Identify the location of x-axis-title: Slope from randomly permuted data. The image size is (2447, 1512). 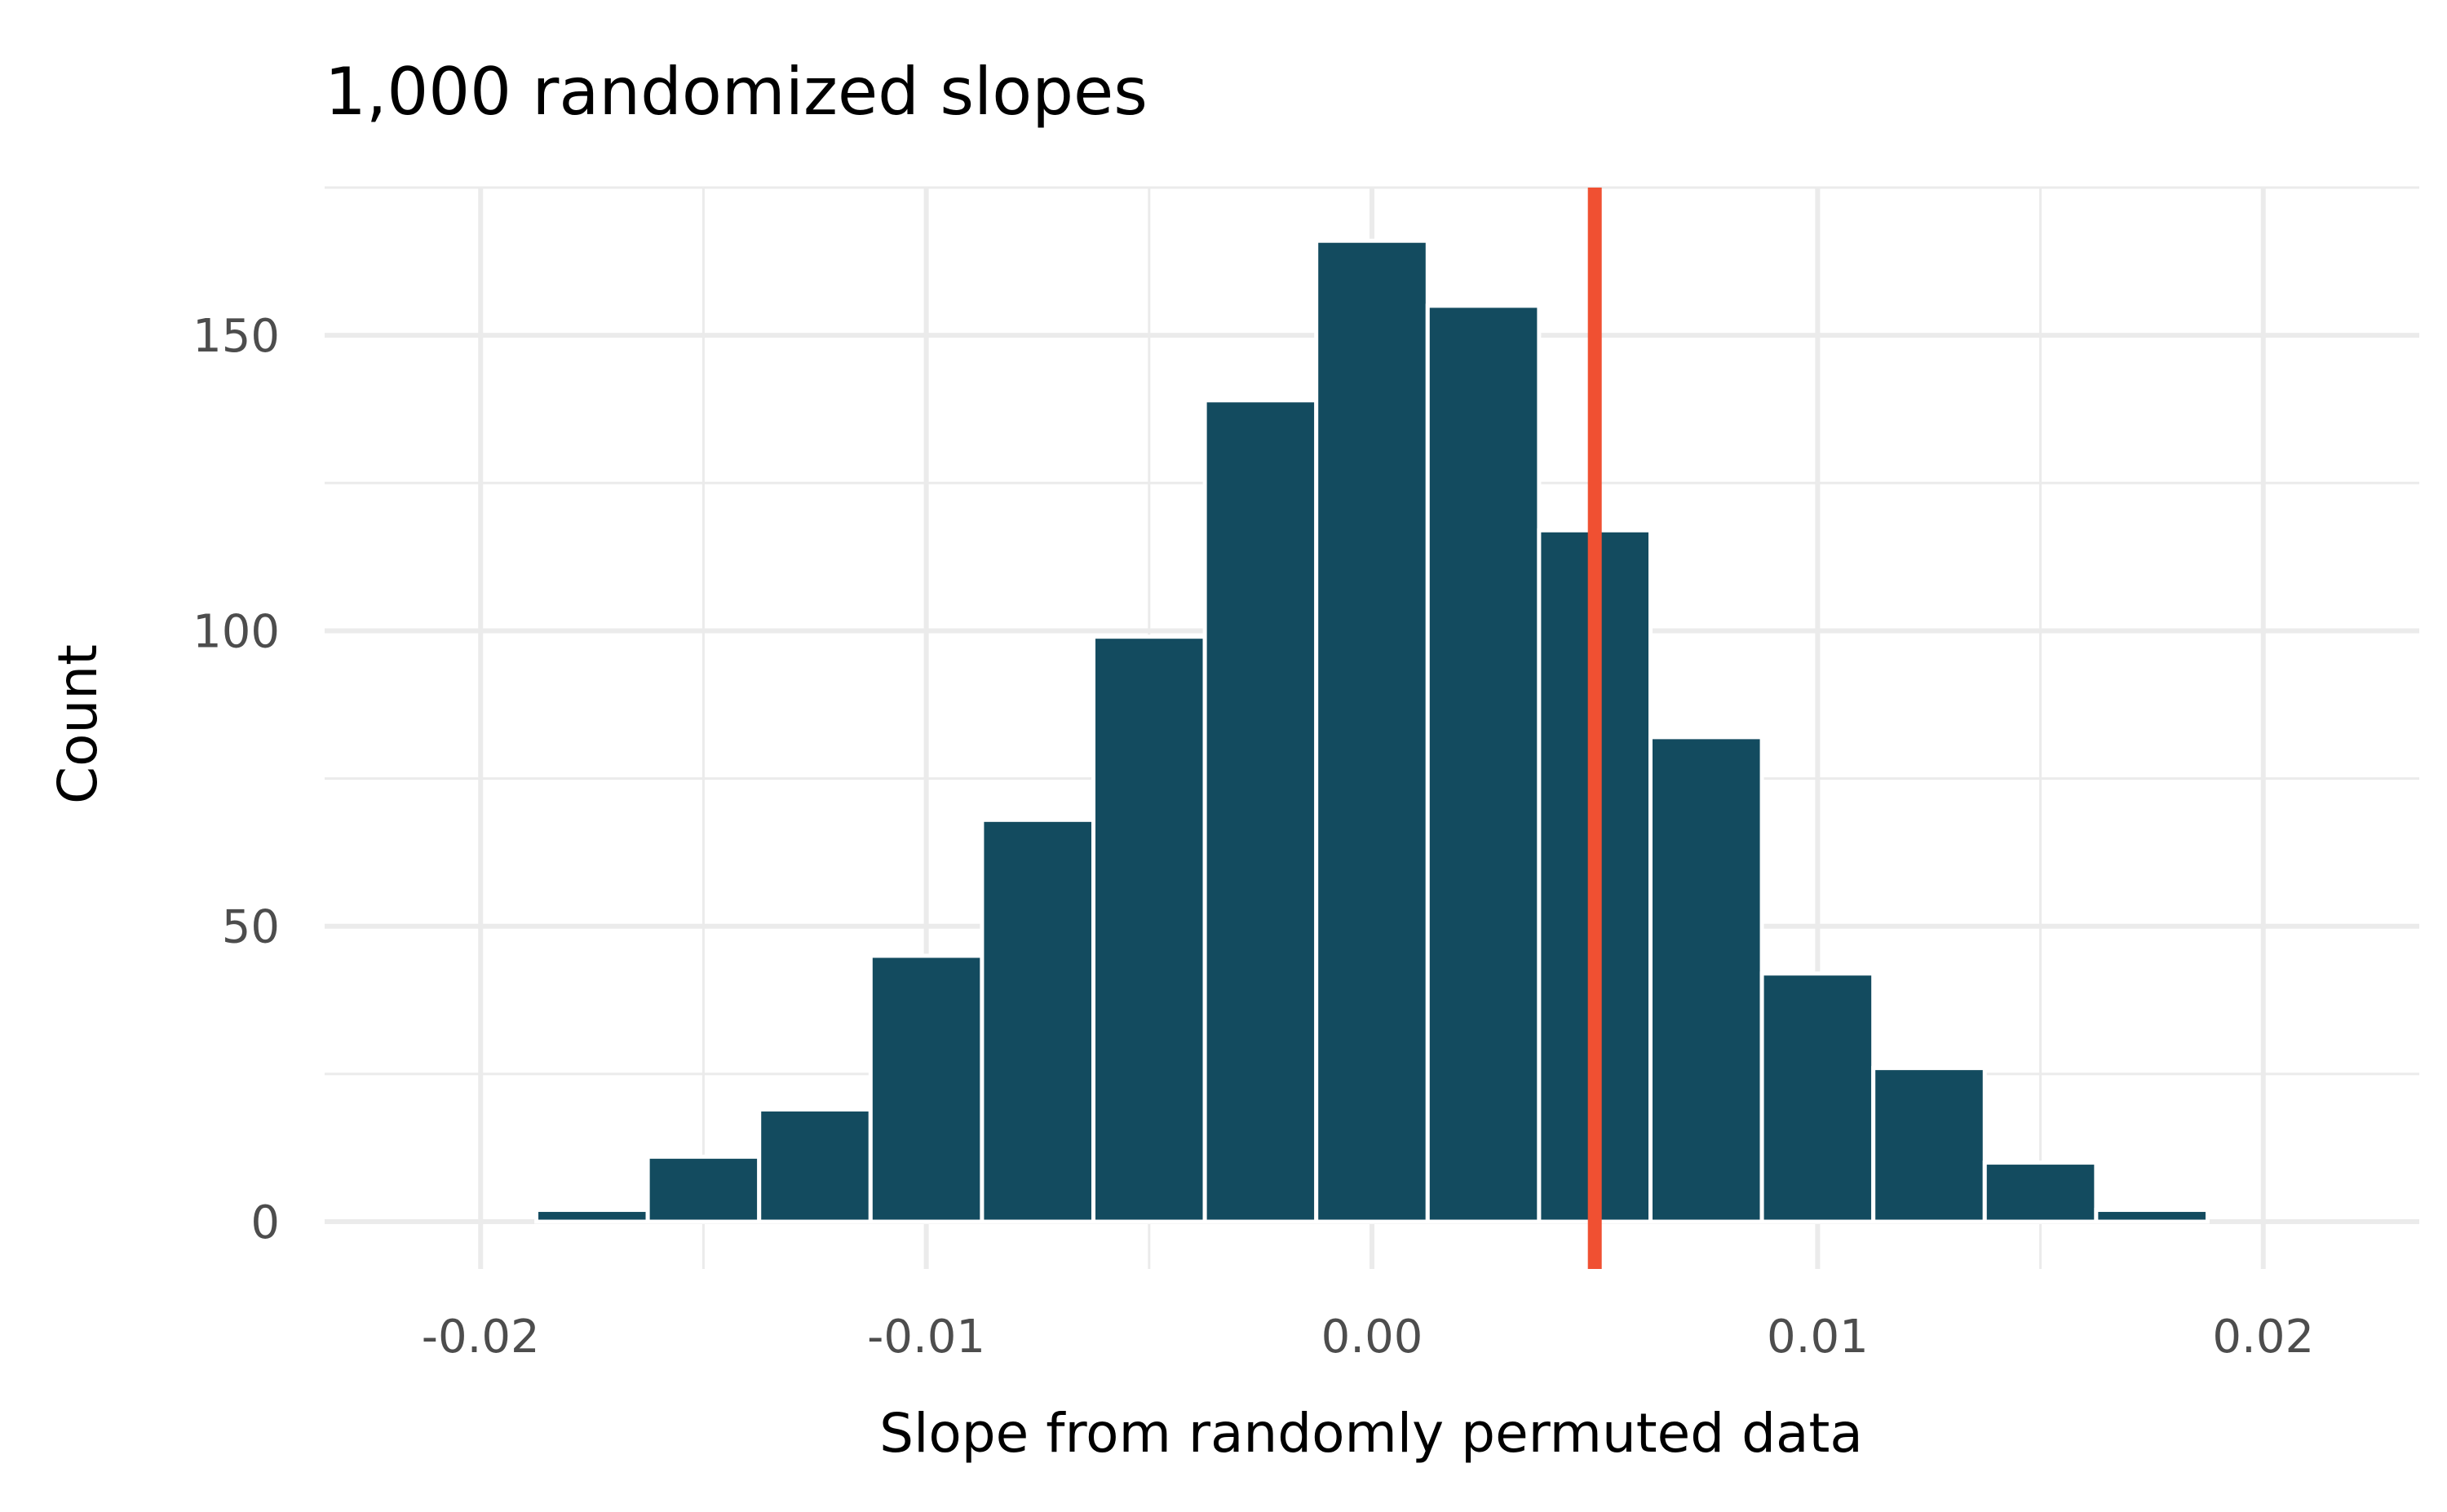
(1371, 1433).